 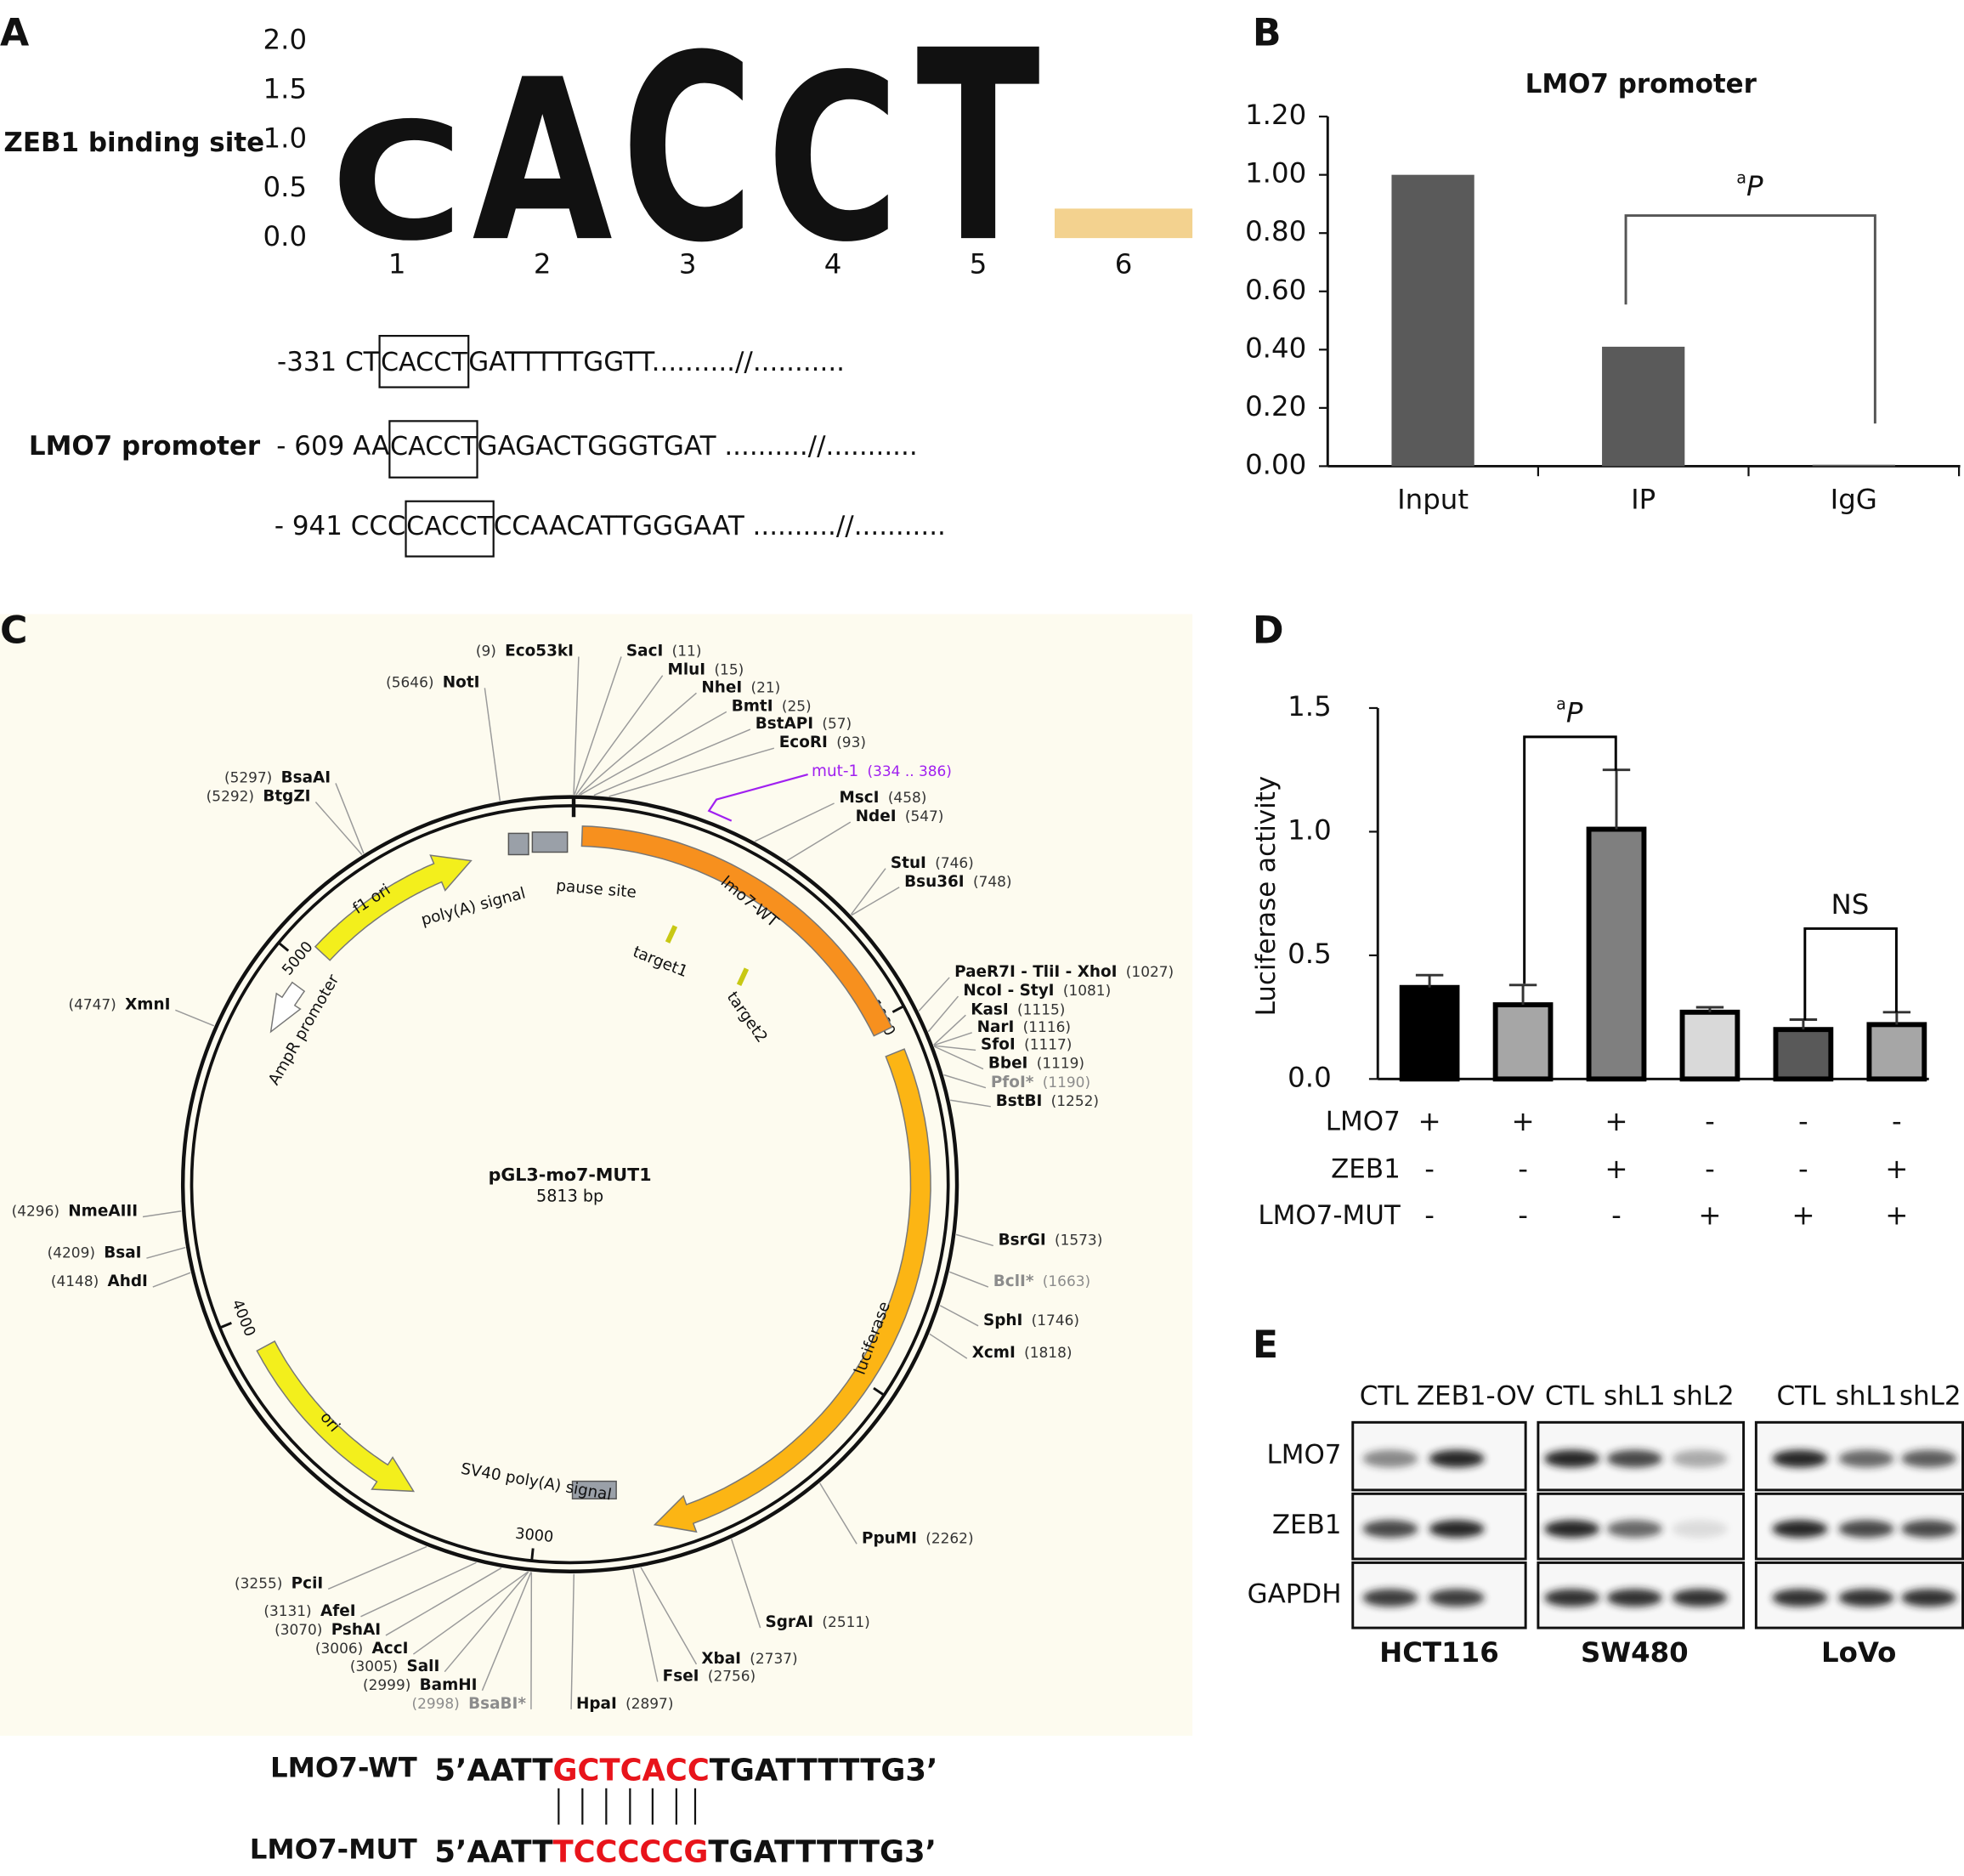 I want to click on site-name: NcoI - StyI, so click(x=1008, y=991).